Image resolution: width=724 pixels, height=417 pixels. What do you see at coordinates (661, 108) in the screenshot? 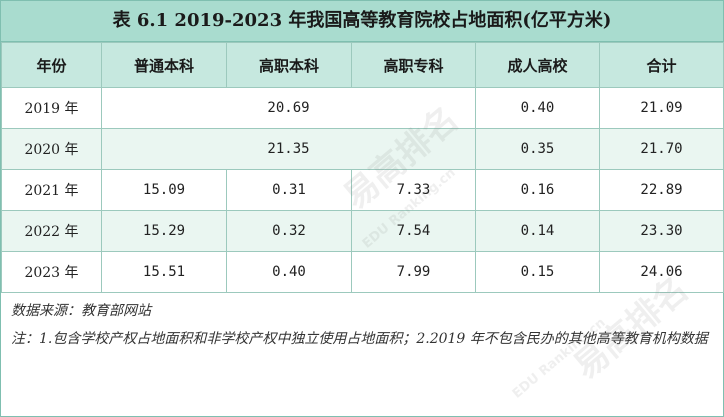
I see `cell-total: 21.09` at bounding box center [661, 108].